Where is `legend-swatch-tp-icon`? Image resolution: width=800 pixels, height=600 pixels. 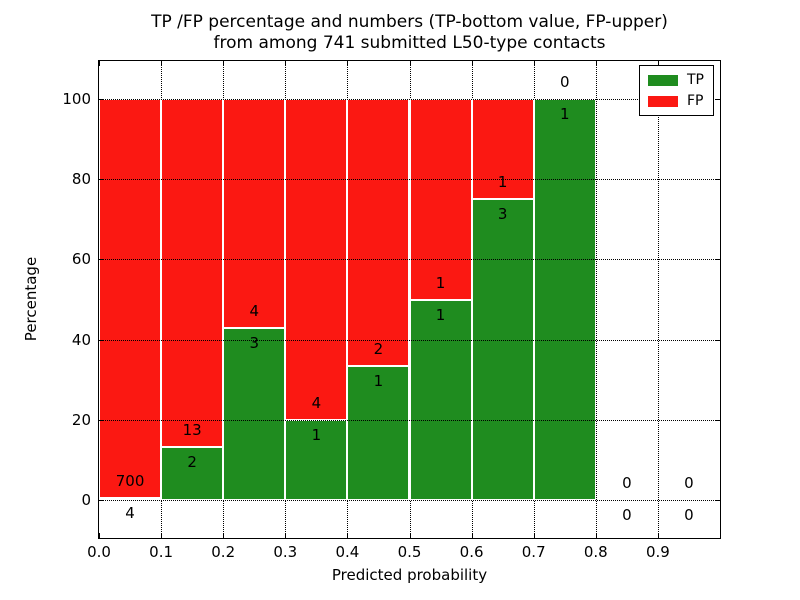 legend-swatch-tp-icon is located at coordinates (663, 80).